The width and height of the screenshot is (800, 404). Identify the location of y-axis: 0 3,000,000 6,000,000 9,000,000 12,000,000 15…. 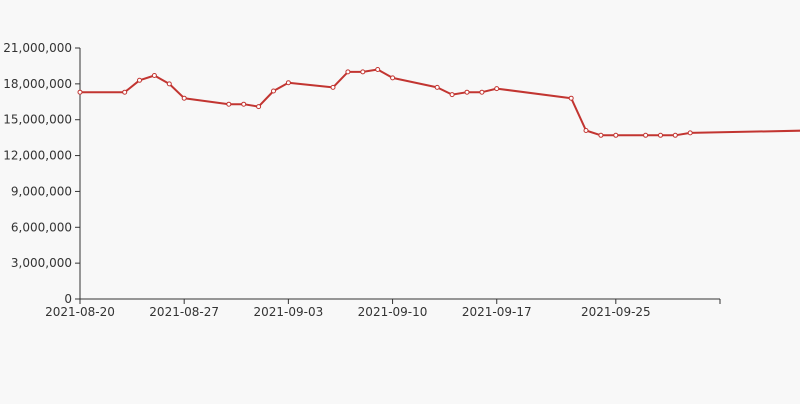
(42, 173).